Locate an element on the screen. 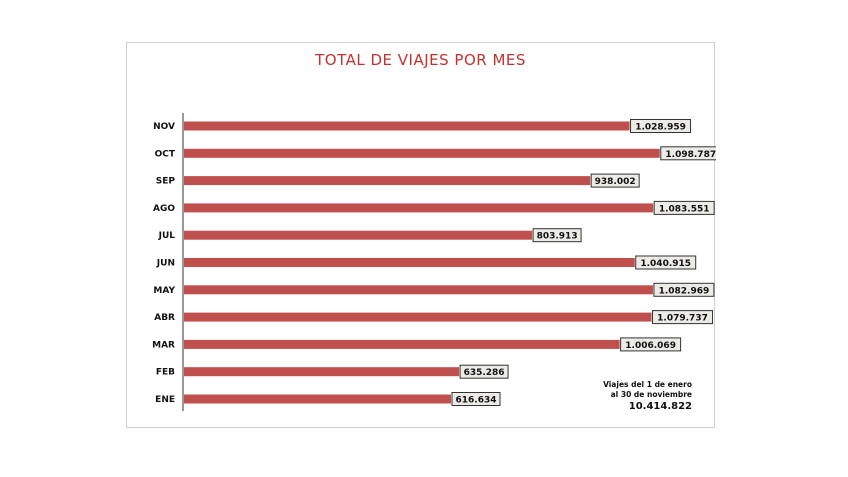 This screenshot has height=477, width=848. value-label: 635.286 is located at coordinates (484, 373).